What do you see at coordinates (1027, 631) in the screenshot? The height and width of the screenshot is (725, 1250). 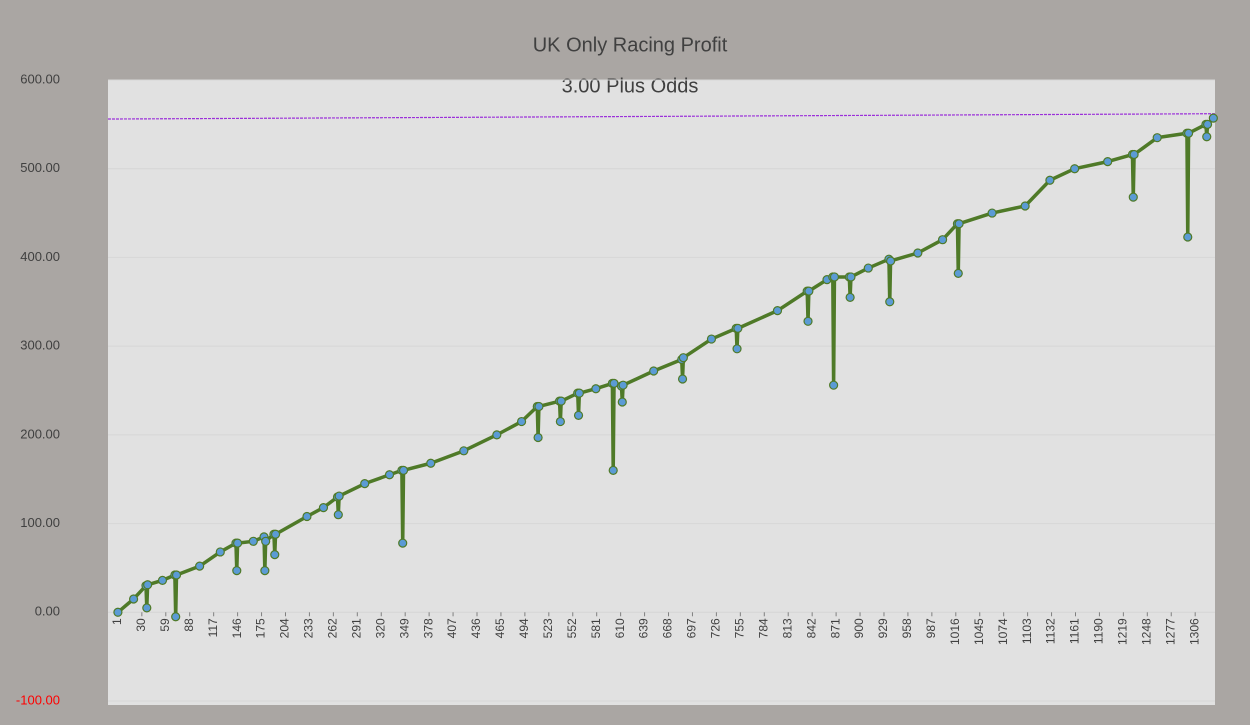 I see `x-tick-label: 1103` at bounding box center [1027, 631].